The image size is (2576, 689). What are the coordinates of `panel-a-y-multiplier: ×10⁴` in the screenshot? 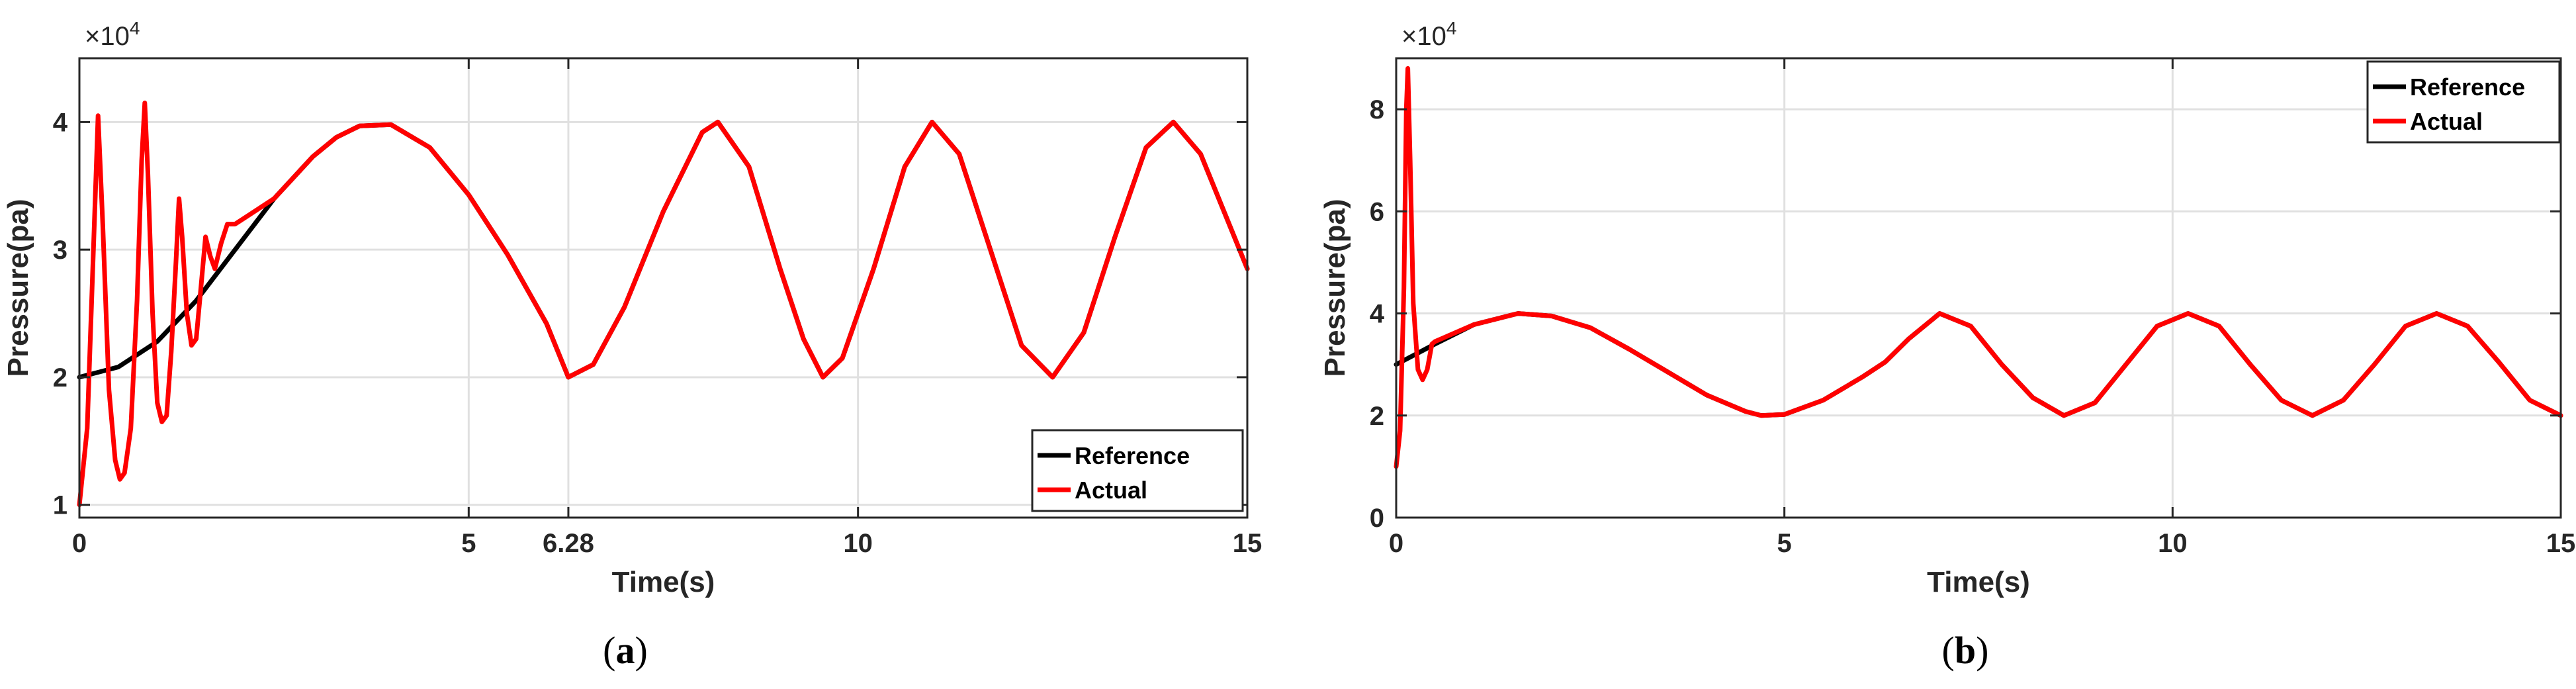 It's located at (112, 35).